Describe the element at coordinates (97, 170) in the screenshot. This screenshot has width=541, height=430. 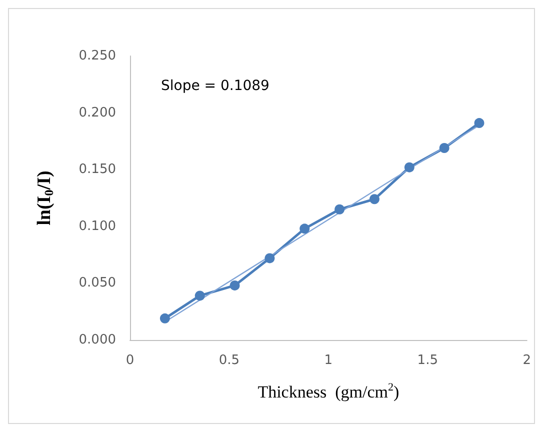
I see `y-tick-label: 0.150` at that location.